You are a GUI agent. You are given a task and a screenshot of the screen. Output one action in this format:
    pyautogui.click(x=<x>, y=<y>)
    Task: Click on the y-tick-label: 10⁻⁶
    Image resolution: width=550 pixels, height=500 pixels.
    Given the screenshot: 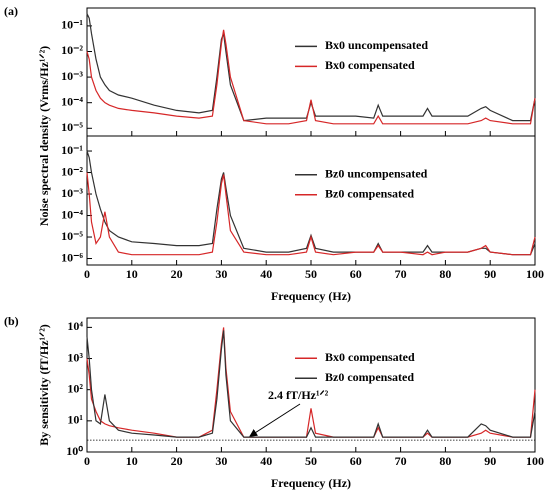 What is the action you would take?
    pyautogui.click(x=72, y=257)
    